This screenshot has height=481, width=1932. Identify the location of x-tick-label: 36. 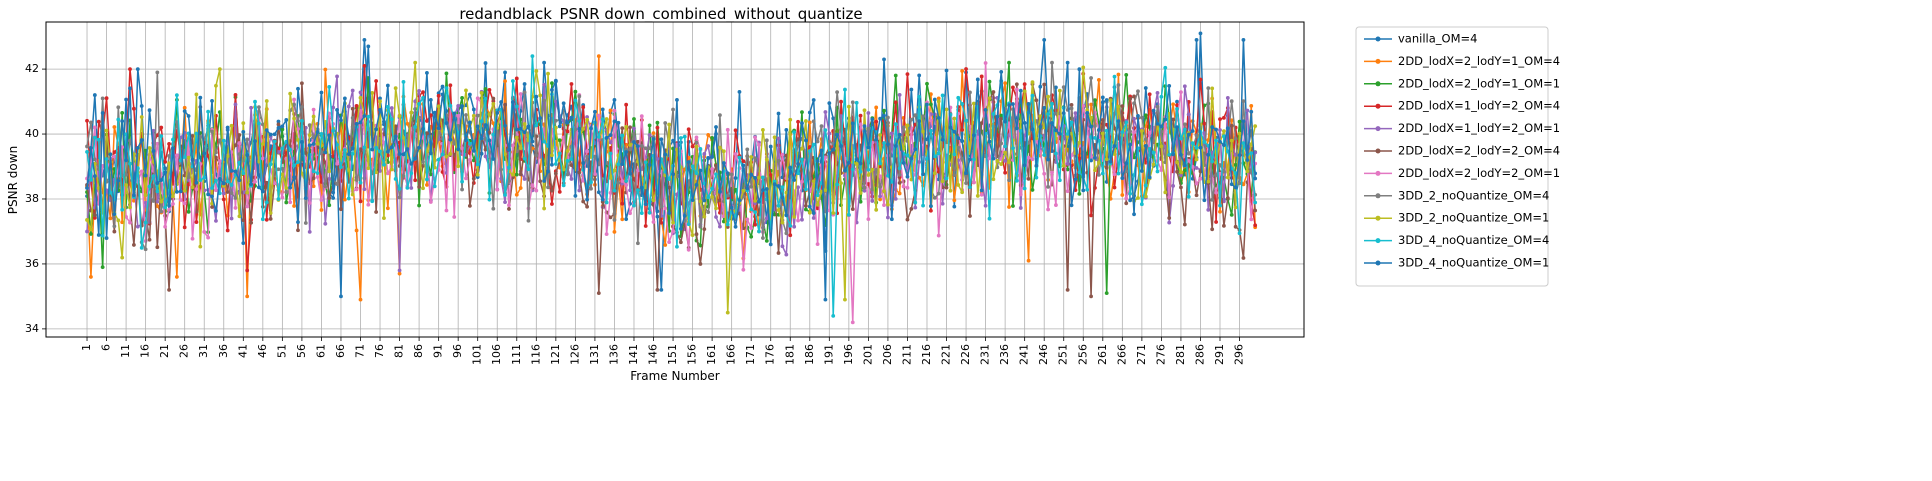
(223, 351).